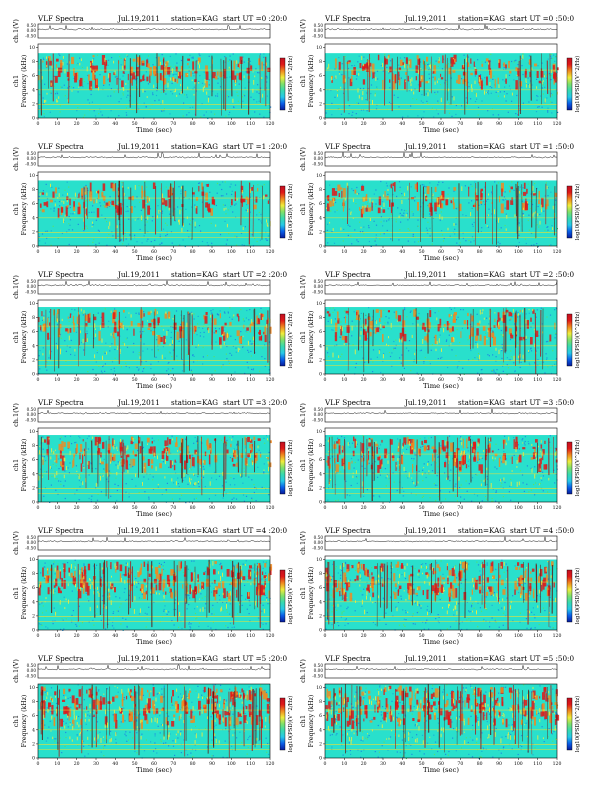  Describe the element at coordinates (317, 35) in the screenshot. I see `waveform-ytick-label: -0.50` at that location.